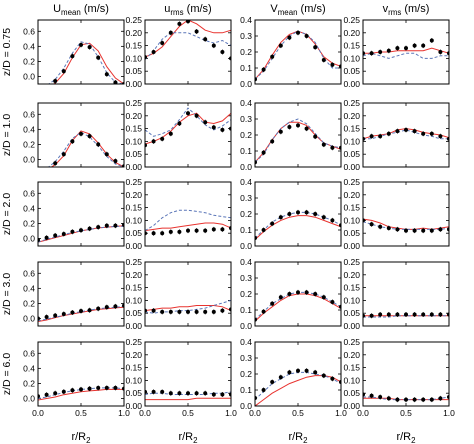 This screenshot has width=474, height=444. Describe the element at coordinates (7, 52) in the screenshot. I see `row-label-0: z/D = 0.75` at that location.